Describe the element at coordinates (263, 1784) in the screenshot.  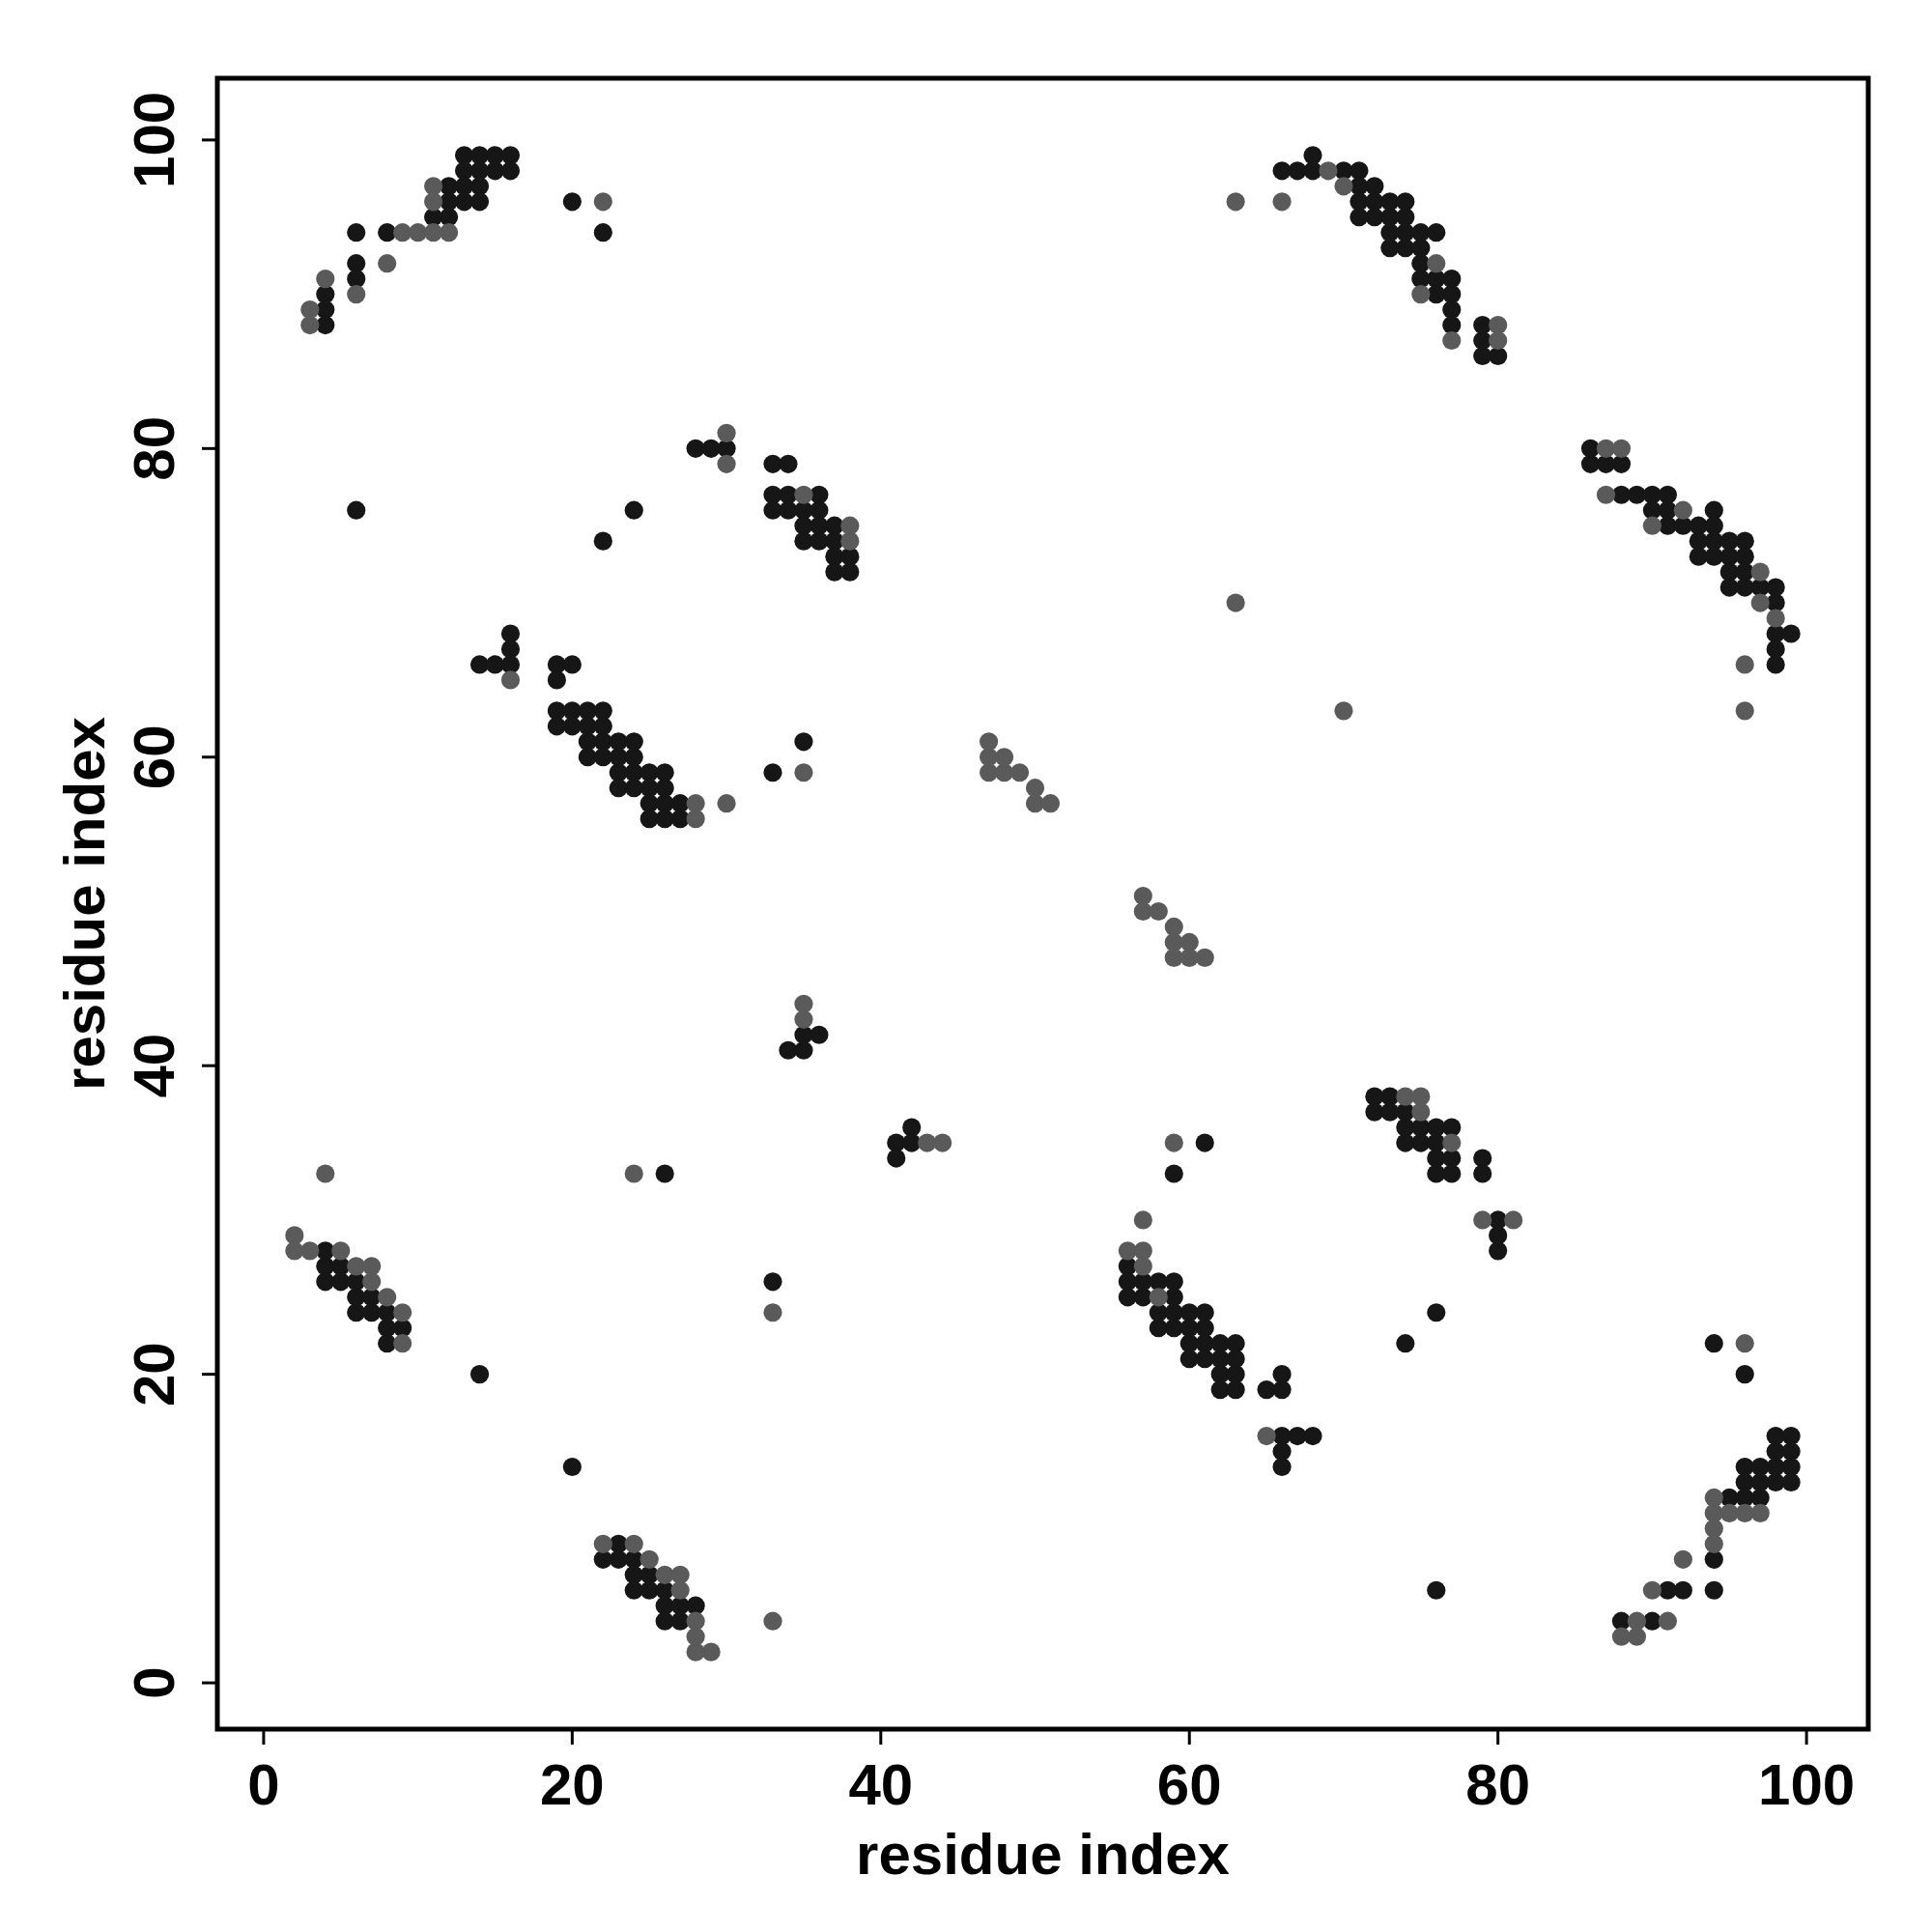
I see `x-tick-label: 0` at that location.